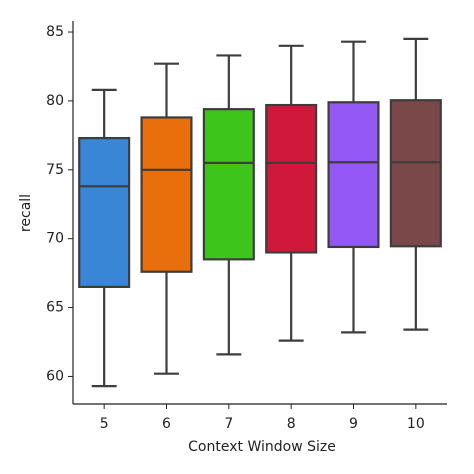 This screenshot has width=474, height=474. Describe the element at coordinates (55, 308) in the screenshot. I see `y-tick-label: 65` at that location.